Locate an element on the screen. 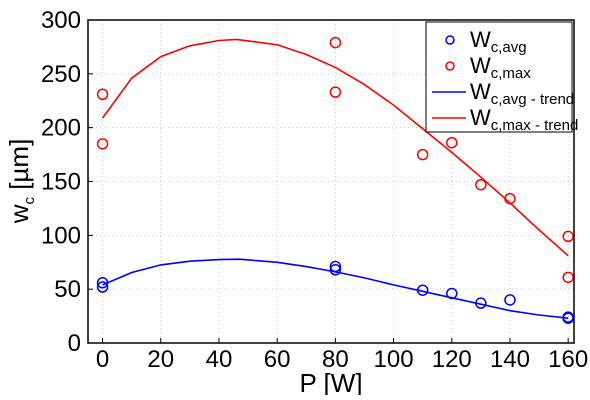  y-tick-label: 250 is located at coordinates (61, 74).